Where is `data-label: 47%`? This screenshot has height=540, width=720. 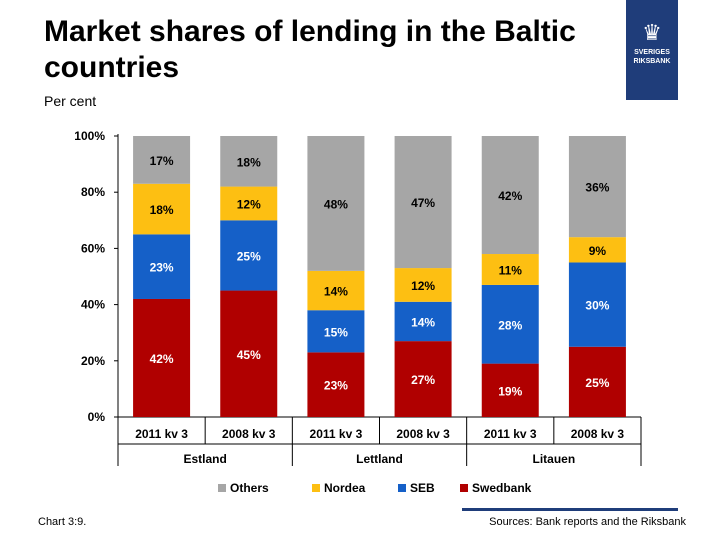
data-label: 47% is located at coordinates (423, 203).